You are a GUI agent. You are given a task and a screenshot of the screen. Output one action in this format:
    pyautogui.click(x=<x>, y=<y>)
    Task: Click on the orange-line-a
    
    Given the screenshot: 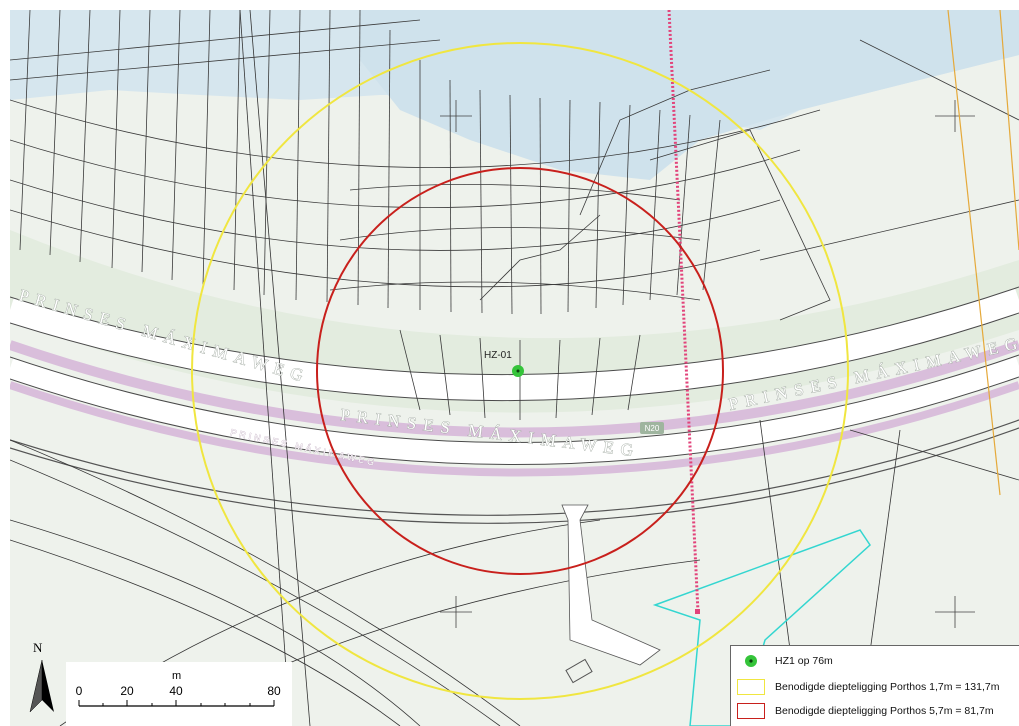 What is the action you would take?
    pyautogui.click(x=974, y=253)
    